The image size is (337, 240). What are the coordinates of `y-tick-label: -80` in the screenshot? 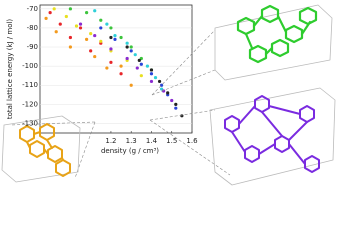 It's located at (32, 28).